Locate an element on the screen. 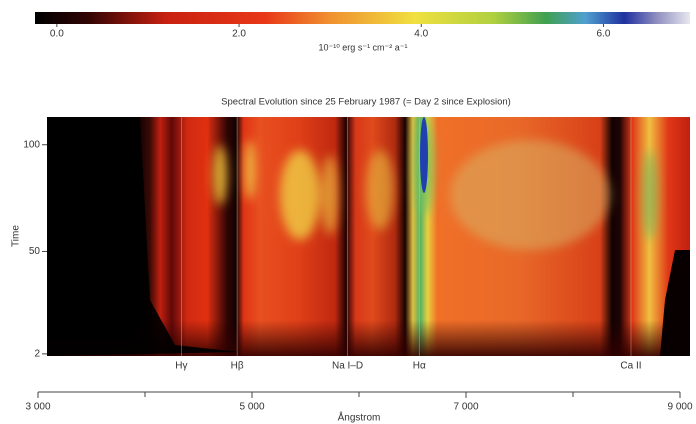  dark-region is located at coordinates (675, 303).